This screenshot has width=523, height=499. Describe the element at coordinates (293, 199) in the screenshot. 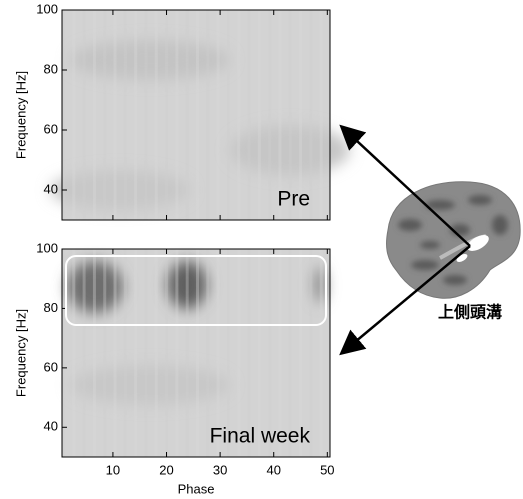

I see `panel-annotation: Pre` at that location.